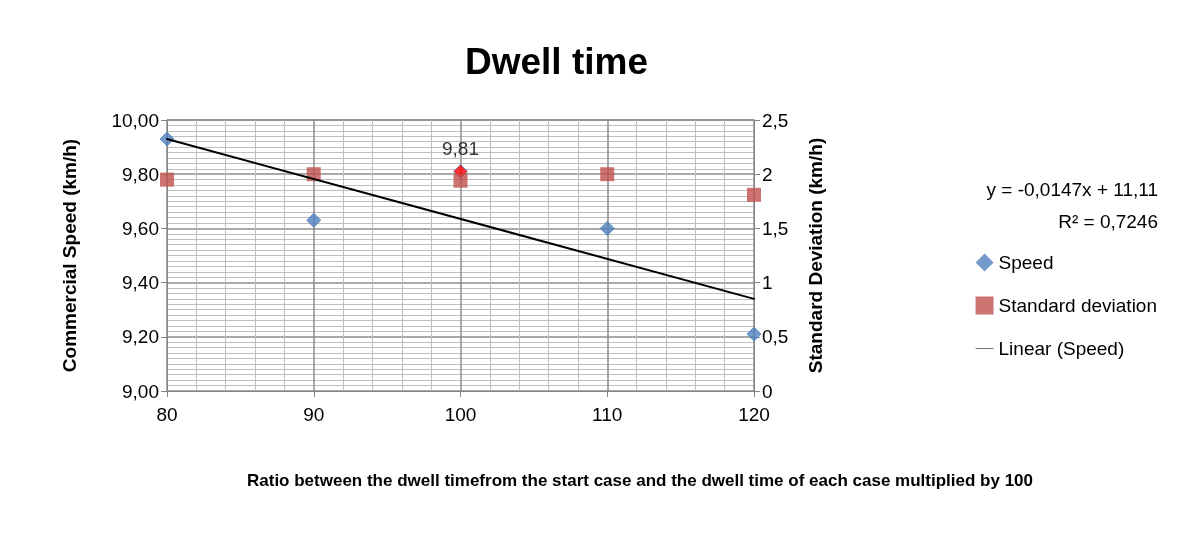  I want to click on y-tick-label: 10,00, so click(135, 120).